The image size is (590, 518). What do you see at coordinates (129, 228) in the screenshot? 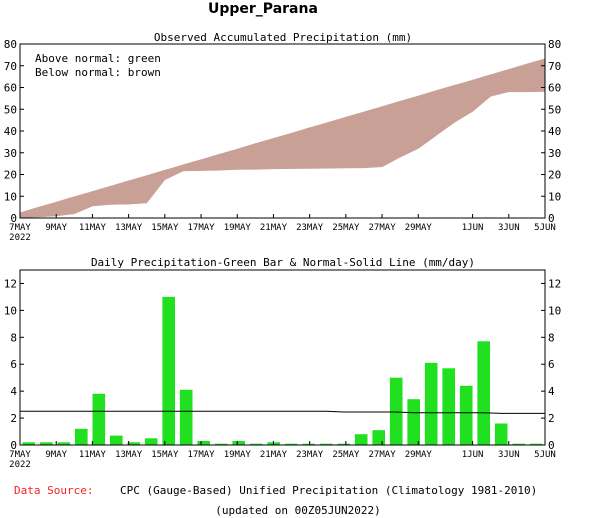
I see `x-tick-label: 13MAY` at bounding box center [129, 228].